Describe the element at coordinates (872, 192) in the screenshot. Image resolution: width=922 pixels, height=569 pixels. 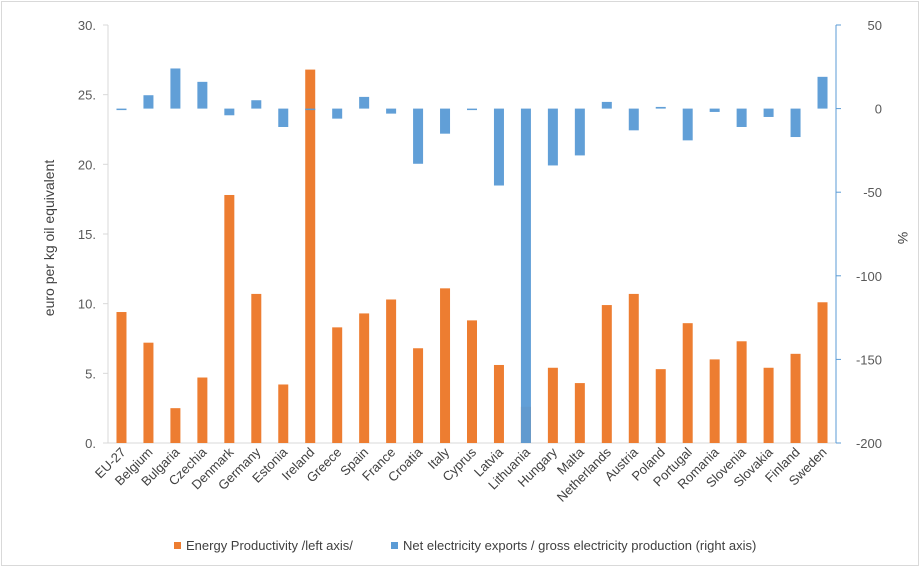
I see `right-tick-label: -50` at that location.